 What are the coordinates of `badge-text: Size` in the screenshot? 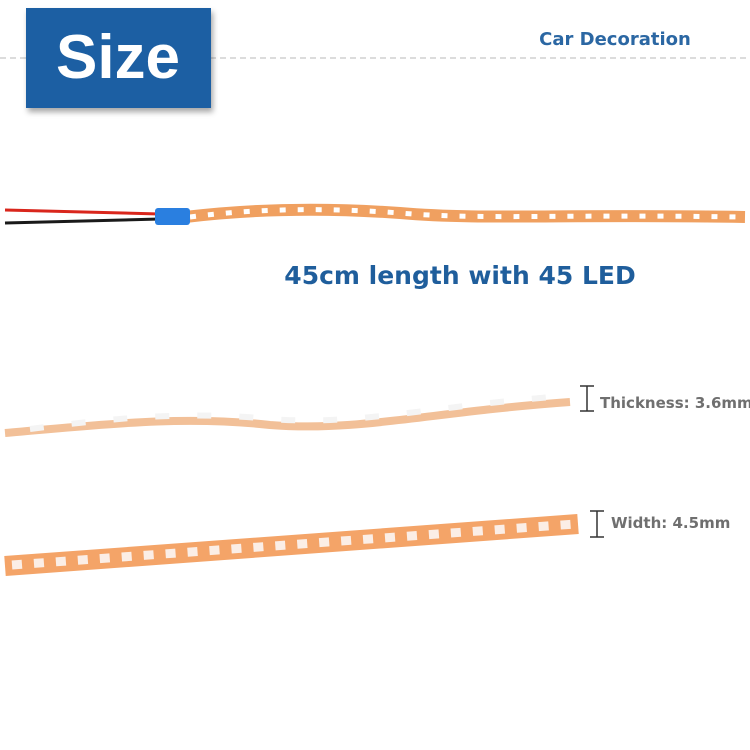 It's located at (118, 57).